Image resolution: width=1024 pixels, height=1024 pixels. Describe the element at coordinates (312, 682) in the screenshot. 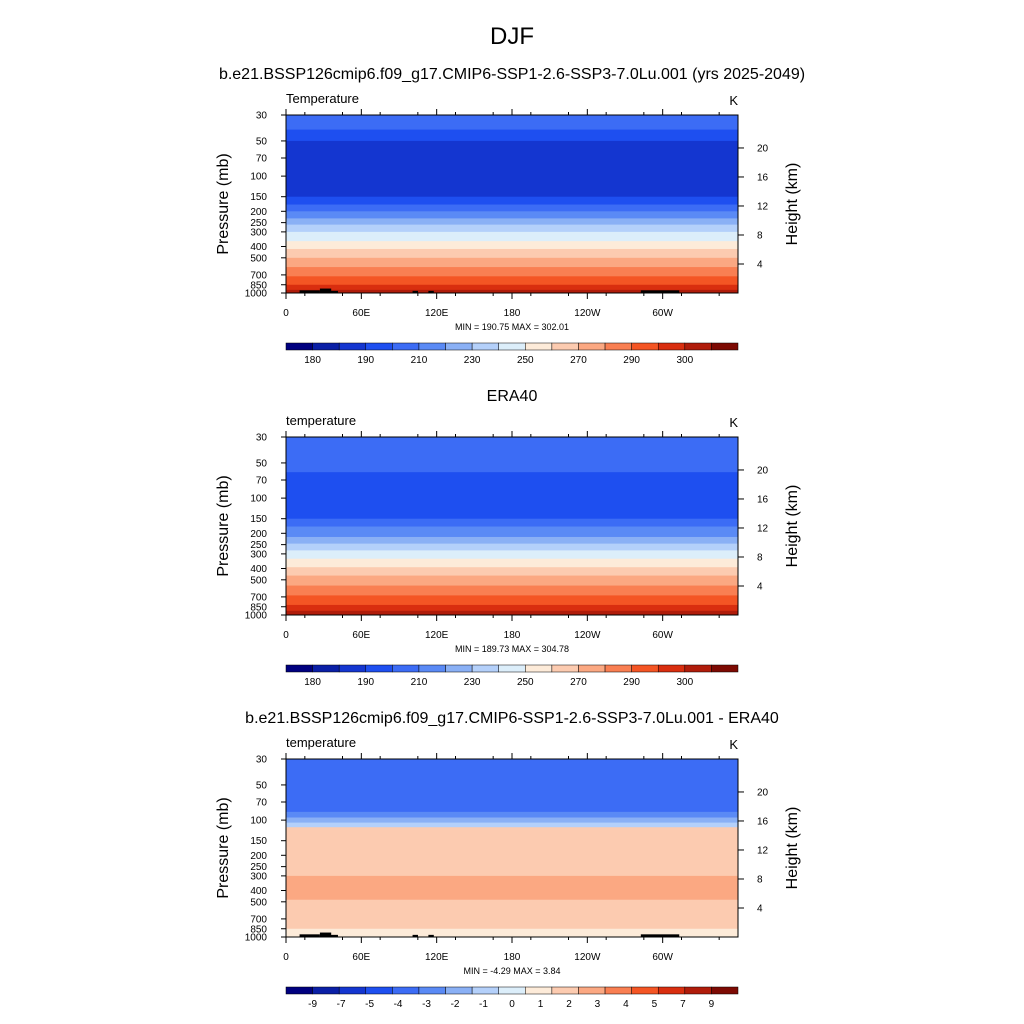

I see `colorbar-label: 180` at that location.